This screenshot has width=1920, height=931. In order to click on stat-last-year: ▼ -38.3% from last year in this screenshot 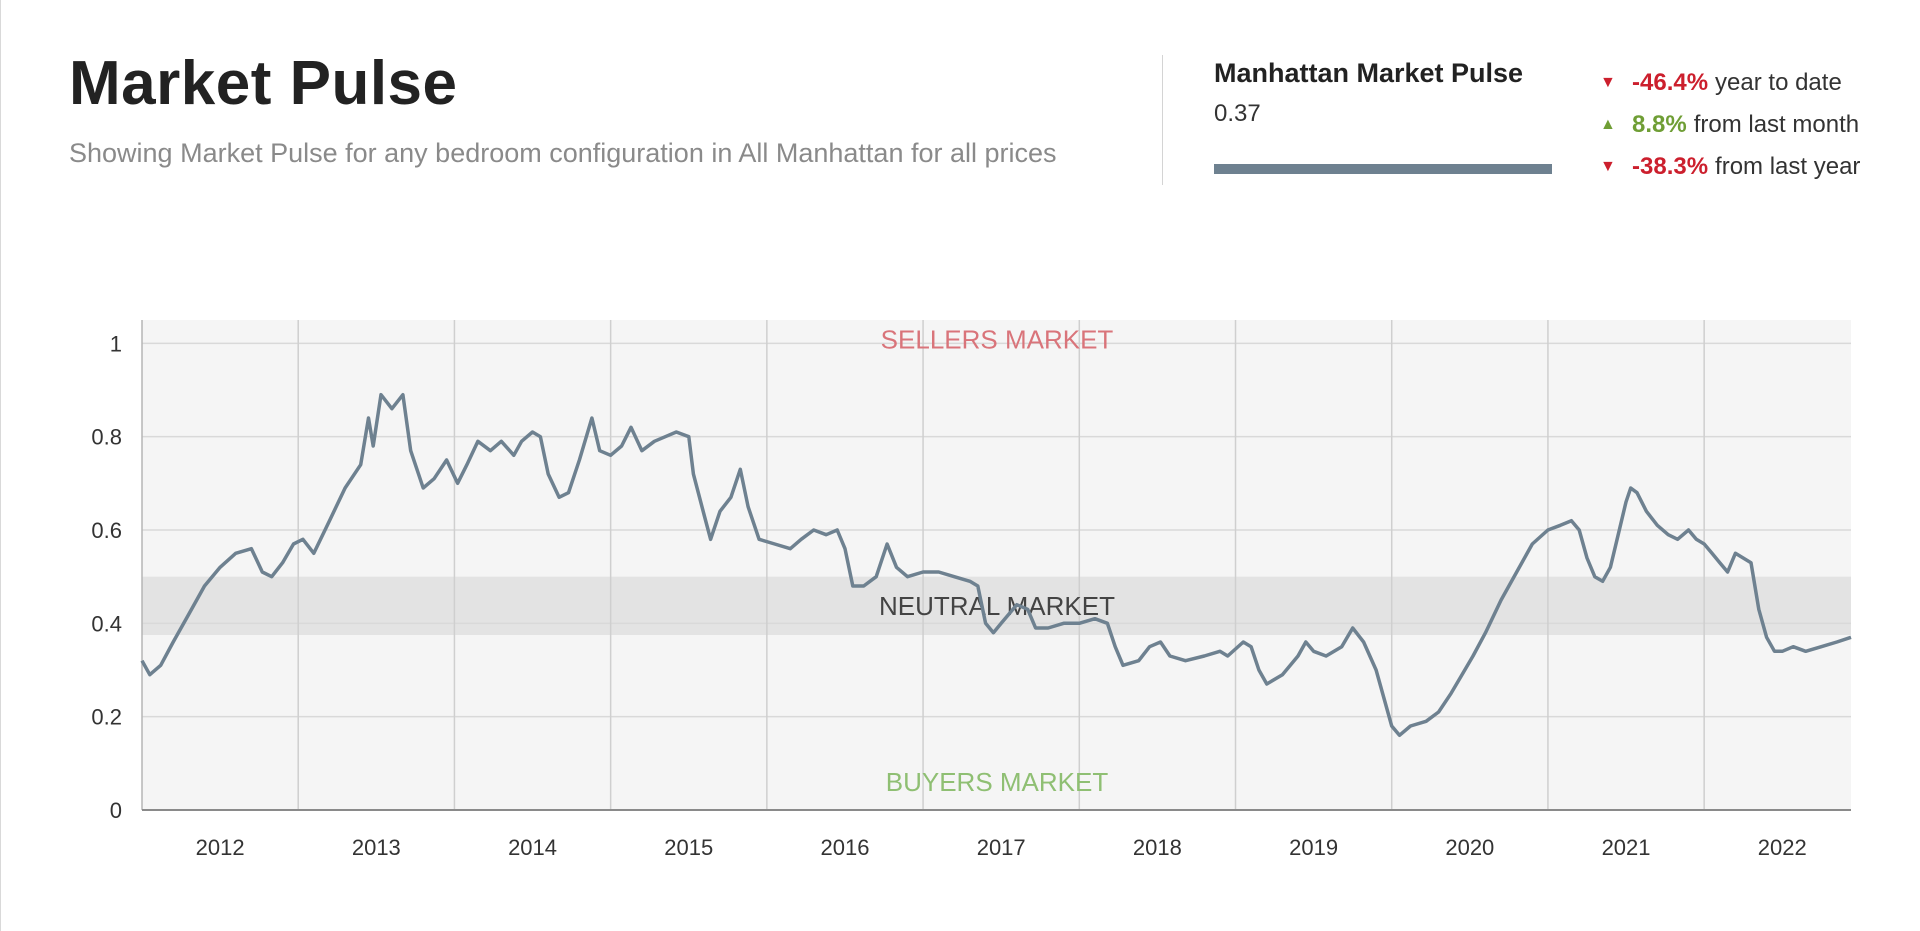, I will do `click(1730, 167)`.